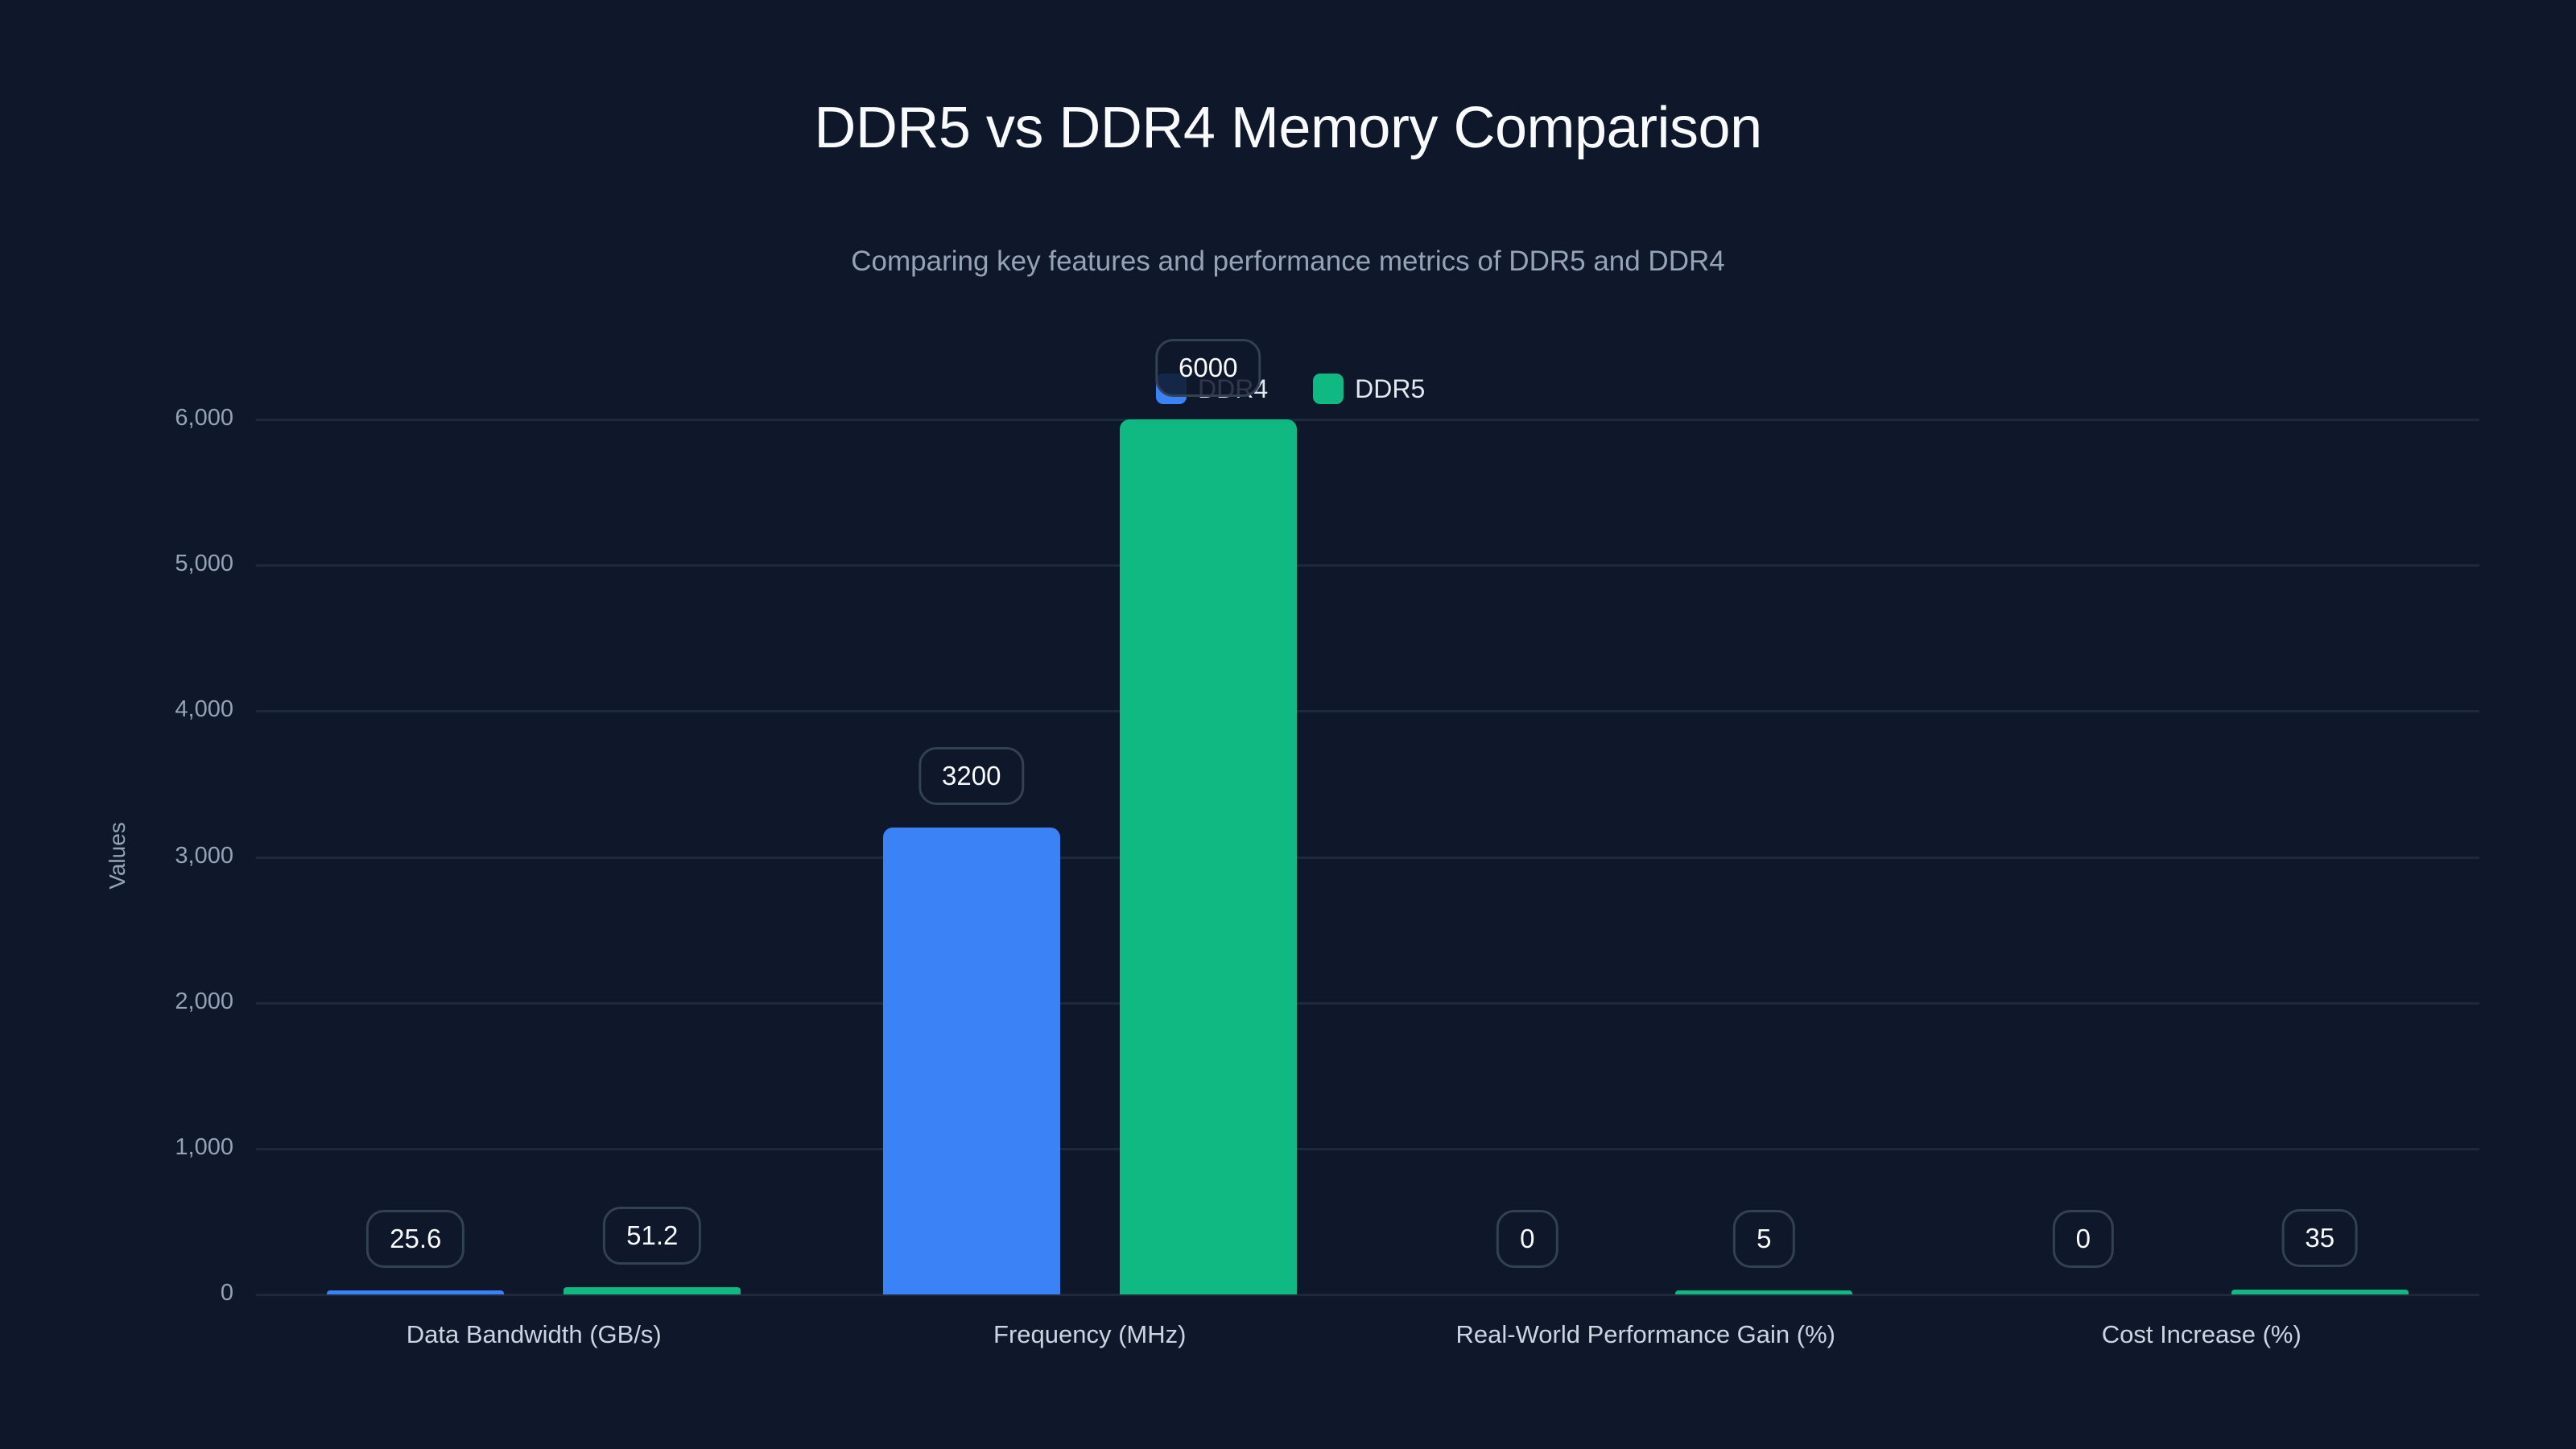 The image size is (2576, 1449). What do you see at coordinates (1645, 1334) in the screenshot?
I see `x-category-label: Real-World Performance Gain (%)` at bounding box center [1645, 1334].